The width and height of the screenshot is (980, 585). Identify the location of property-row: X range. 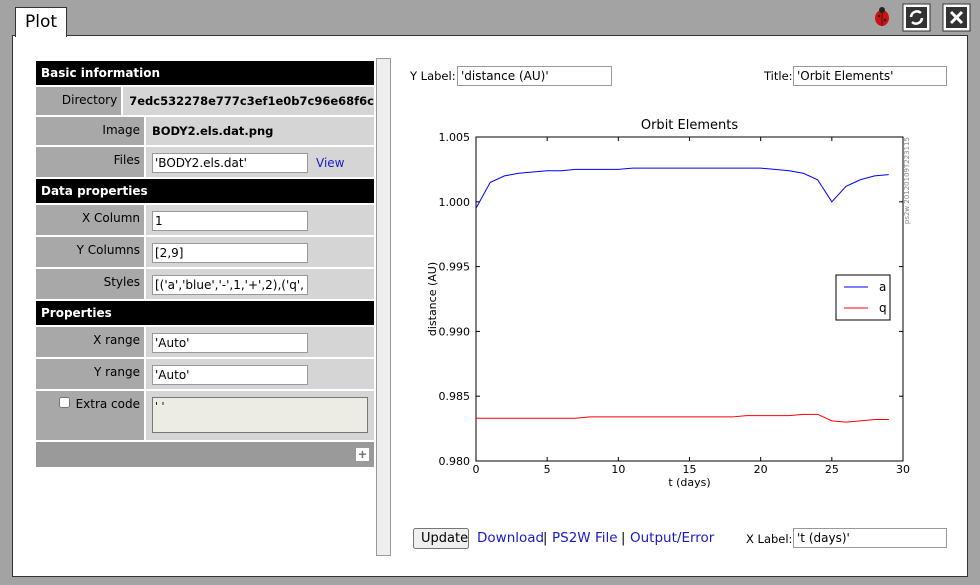
(205, 342).